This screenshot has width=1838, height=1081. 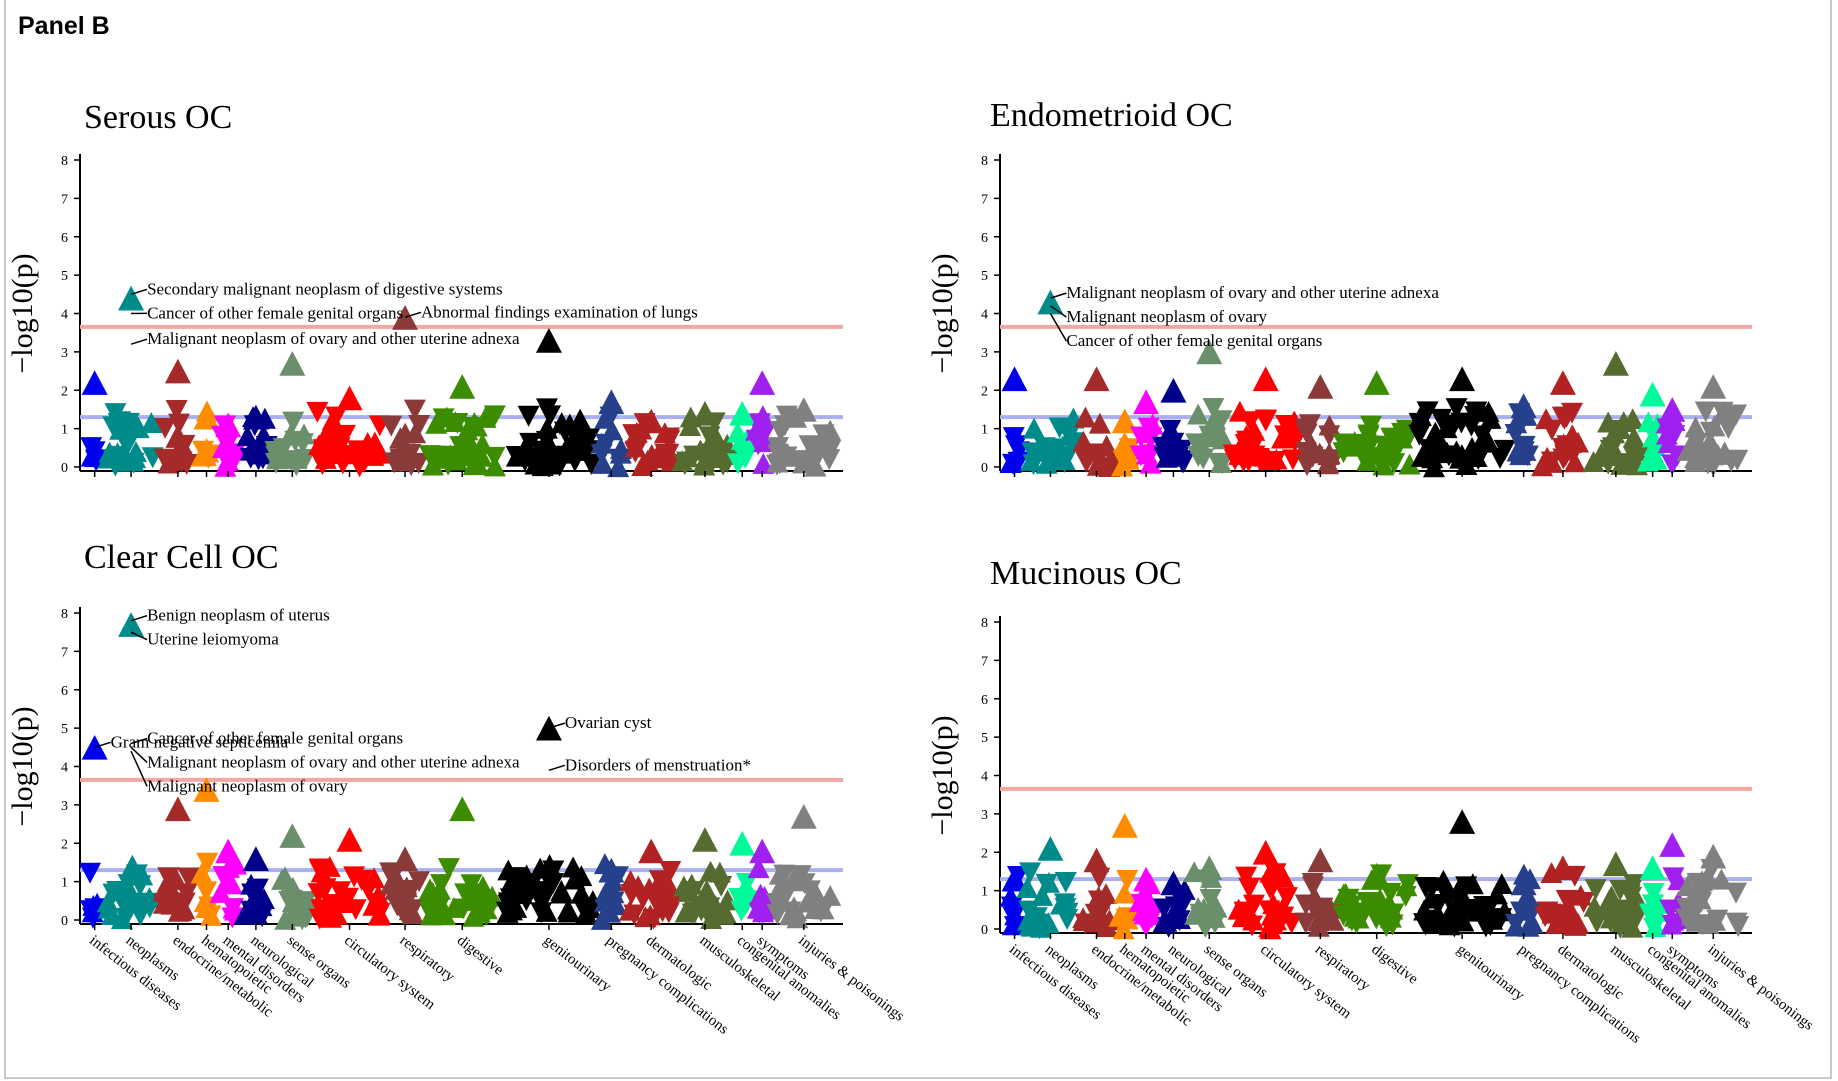 What do you see at coordinates (213, 639) in the screenshot?
I see `annotation-label: Uterine leiomyoma` at bounding box center [213, 639].